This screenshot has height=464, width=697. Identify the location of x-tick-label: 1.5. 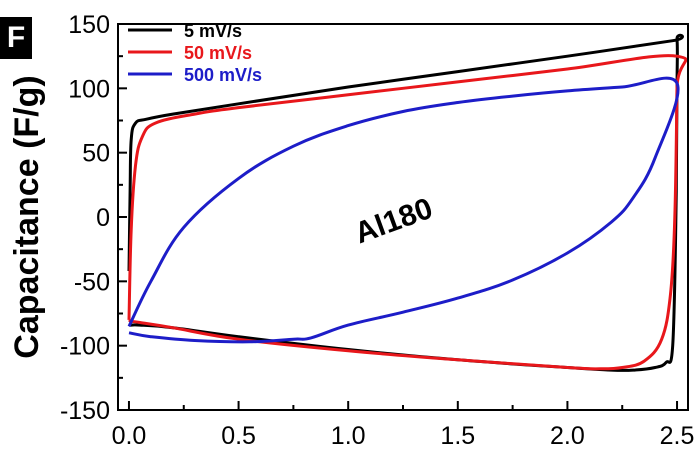
(457, 436).